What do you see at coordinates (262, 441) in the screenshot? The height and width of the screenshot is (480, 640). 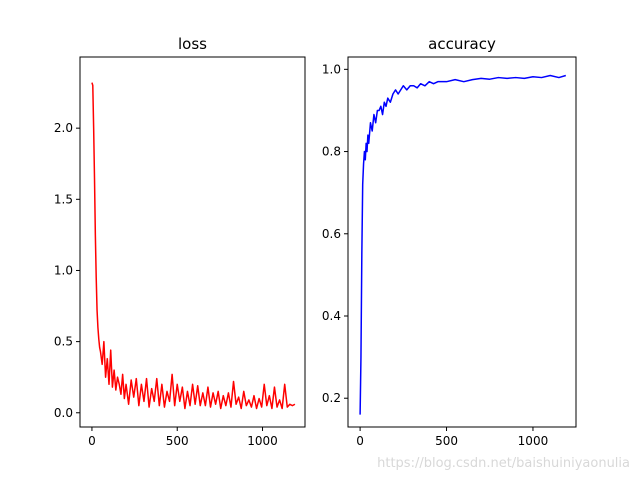 I see `loss-x-tick-label: 1000` at bounding box center [262, 441].